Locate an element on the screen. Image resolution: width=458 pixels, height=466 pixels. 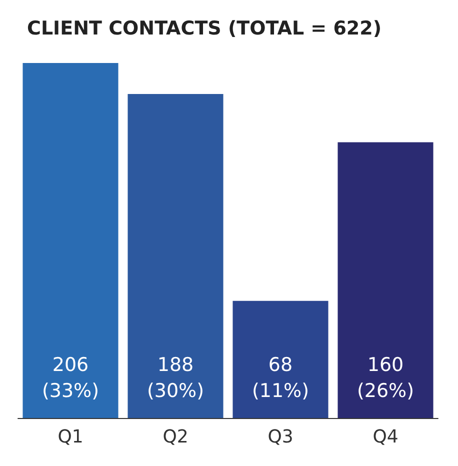
data-label: 188 (30%) is located at coordinates (175, 378).